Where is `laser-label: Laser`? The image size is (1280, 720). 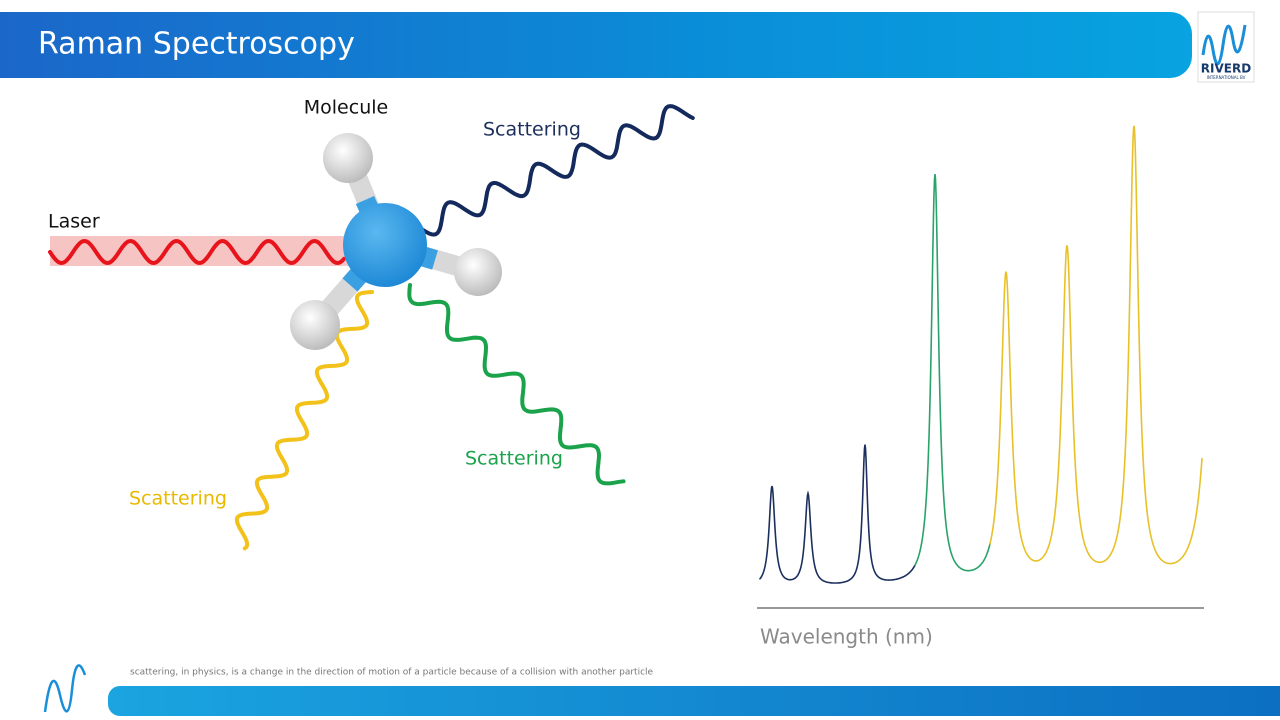 laser-label: Laser is located at coordinates (74, 222).